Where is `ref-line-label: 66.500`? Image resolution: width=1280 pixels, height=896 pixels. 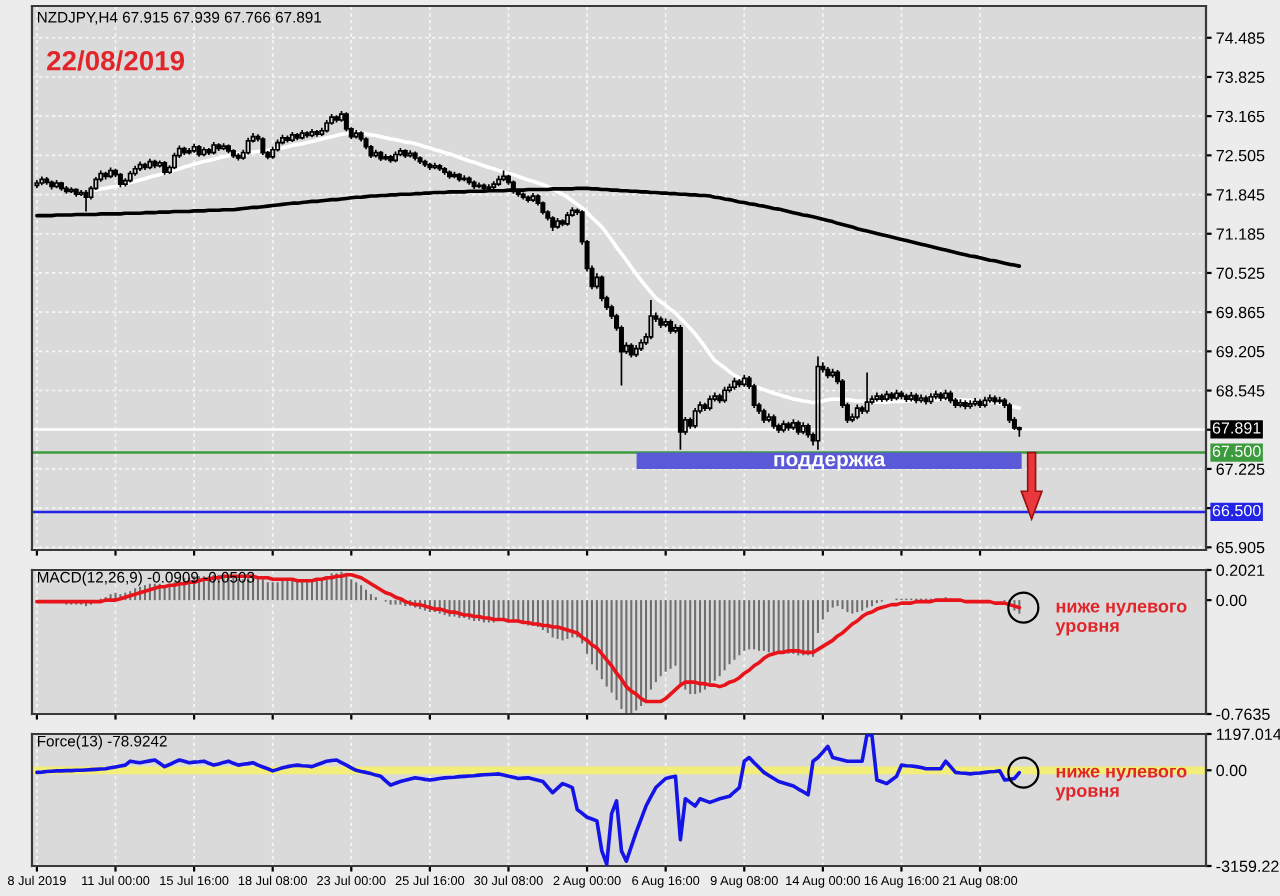
ref-line-label: 66.500 is located at coordinates (1236, 510).